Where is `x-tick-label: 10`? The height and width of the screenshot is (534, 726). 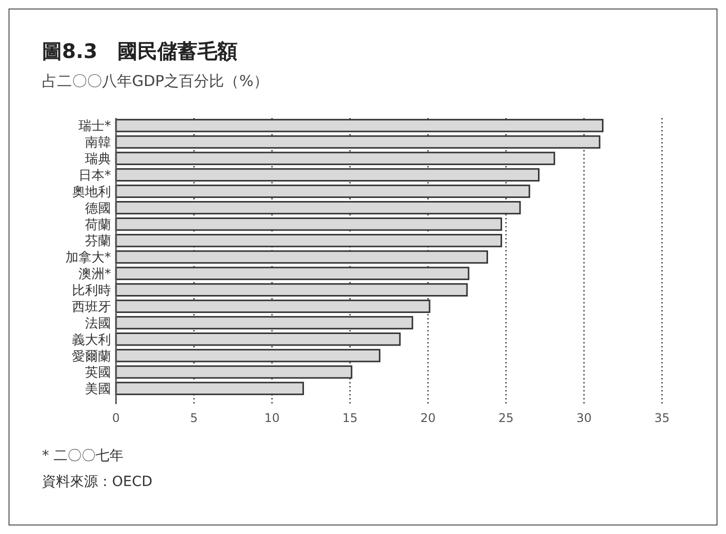 x-tick-label: 10 is located at coordinates (272, 418).